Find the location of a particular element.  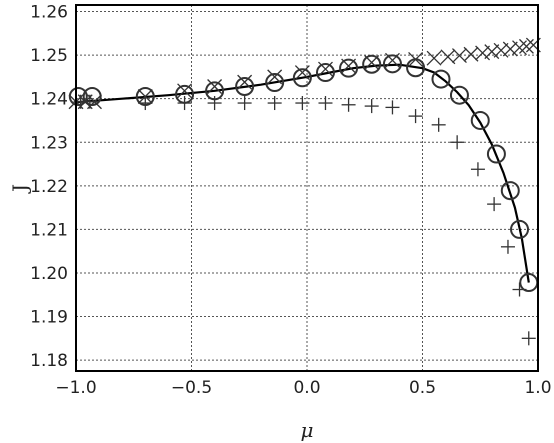

x-axis-label: μ is located at coordinates (307, 430).